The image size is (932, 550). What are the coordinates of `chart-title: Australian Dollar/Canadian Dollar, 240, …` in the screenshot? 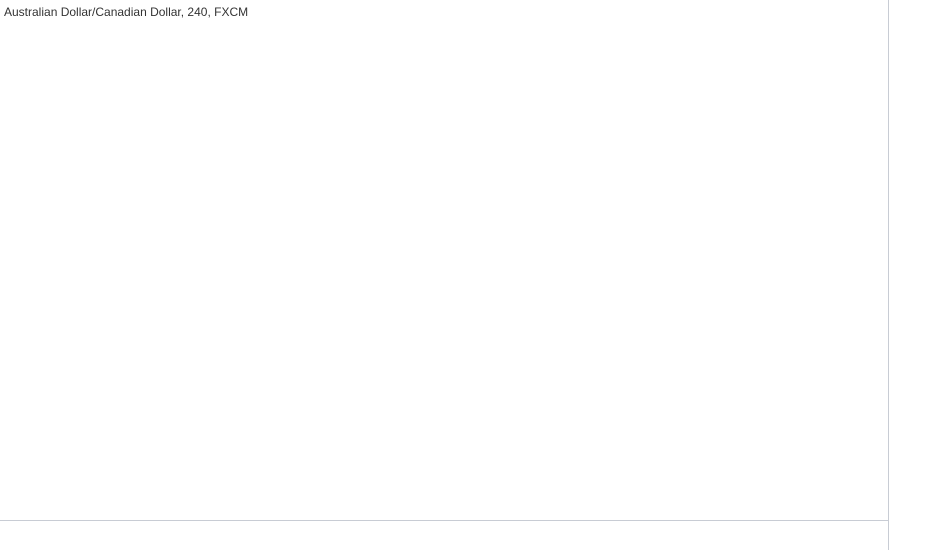 It's located at (126, 12).